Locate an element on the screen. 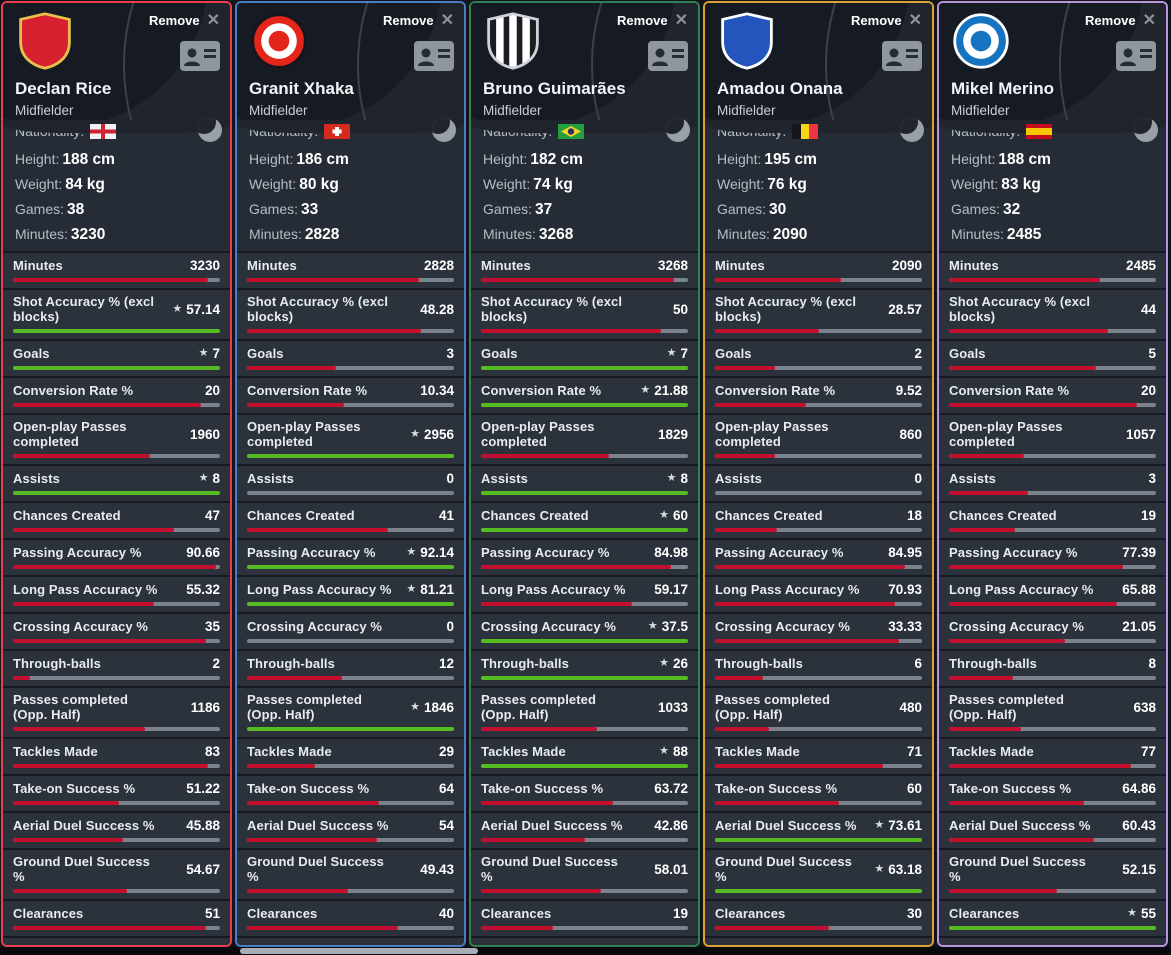  stat-value: 70.93 is located at coordinates (905, 589).